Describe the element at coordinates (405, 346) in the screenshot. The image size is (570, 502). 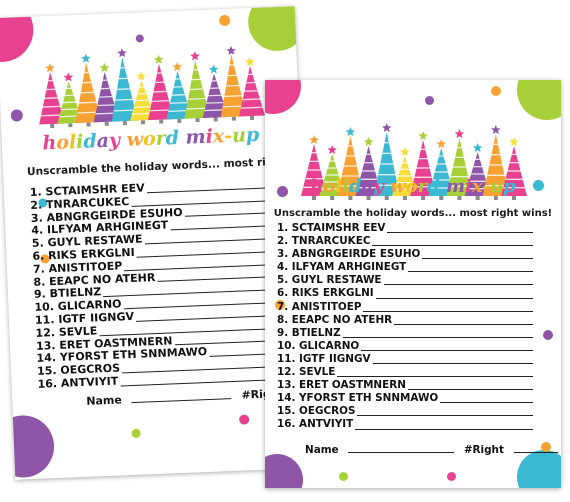
I see `word-item: 10. GLICARNO` at that location.